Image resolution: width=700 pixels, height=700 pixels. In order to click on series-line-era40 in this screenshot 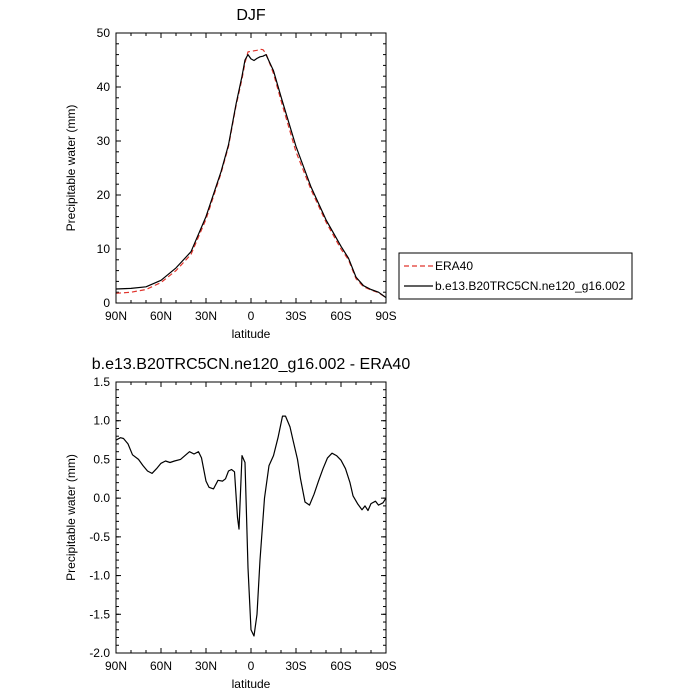, I will do `click(251, 173)`.